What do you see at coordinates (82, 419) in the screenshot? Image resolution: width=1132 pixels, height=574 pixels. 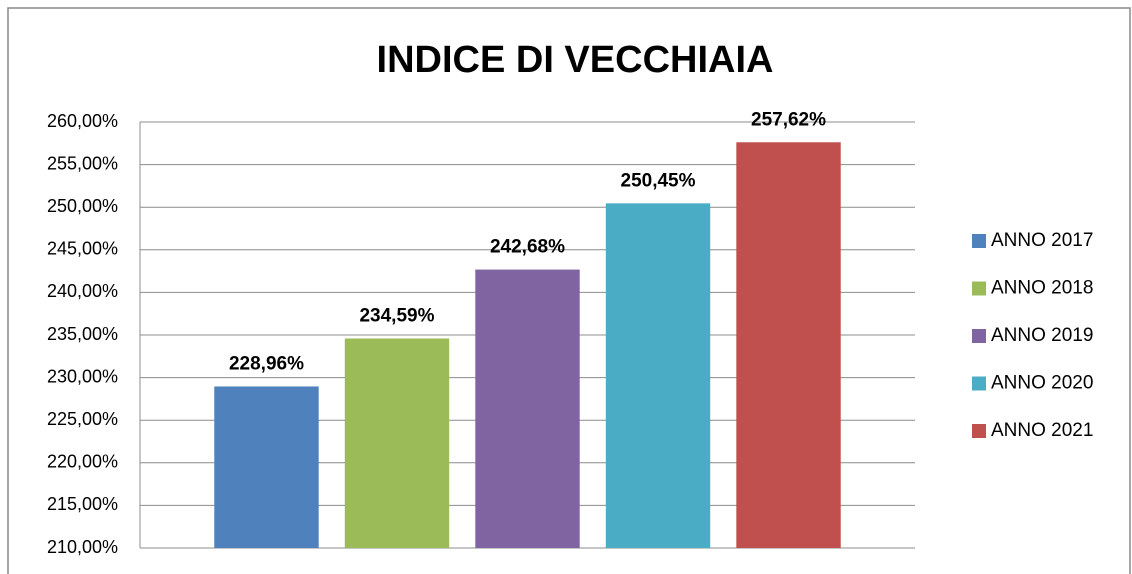 I see `y-tick-label: 225,00%` at bounding box center [82, 419].